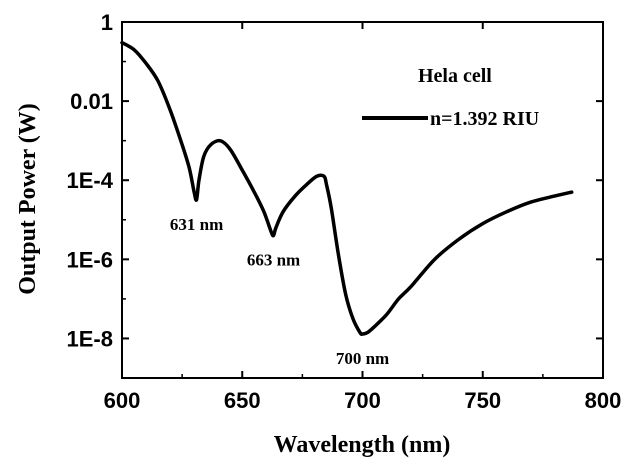  What do you see at coordinates (28, 199) in the screenshot?
I see `y-axis-title: Output Power (W)` at bounding box center [28, 199].